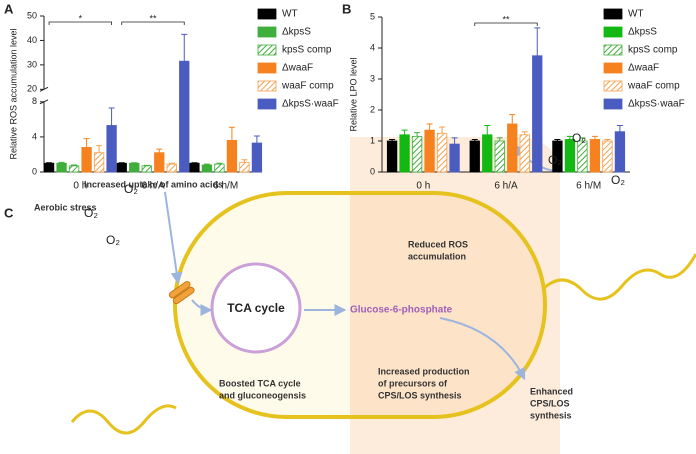  What do you see at coordinates (153, 184) in the screenshot?
I see `diagram-label: Increased uptake of amino acids` at bounding box center [153, 184].